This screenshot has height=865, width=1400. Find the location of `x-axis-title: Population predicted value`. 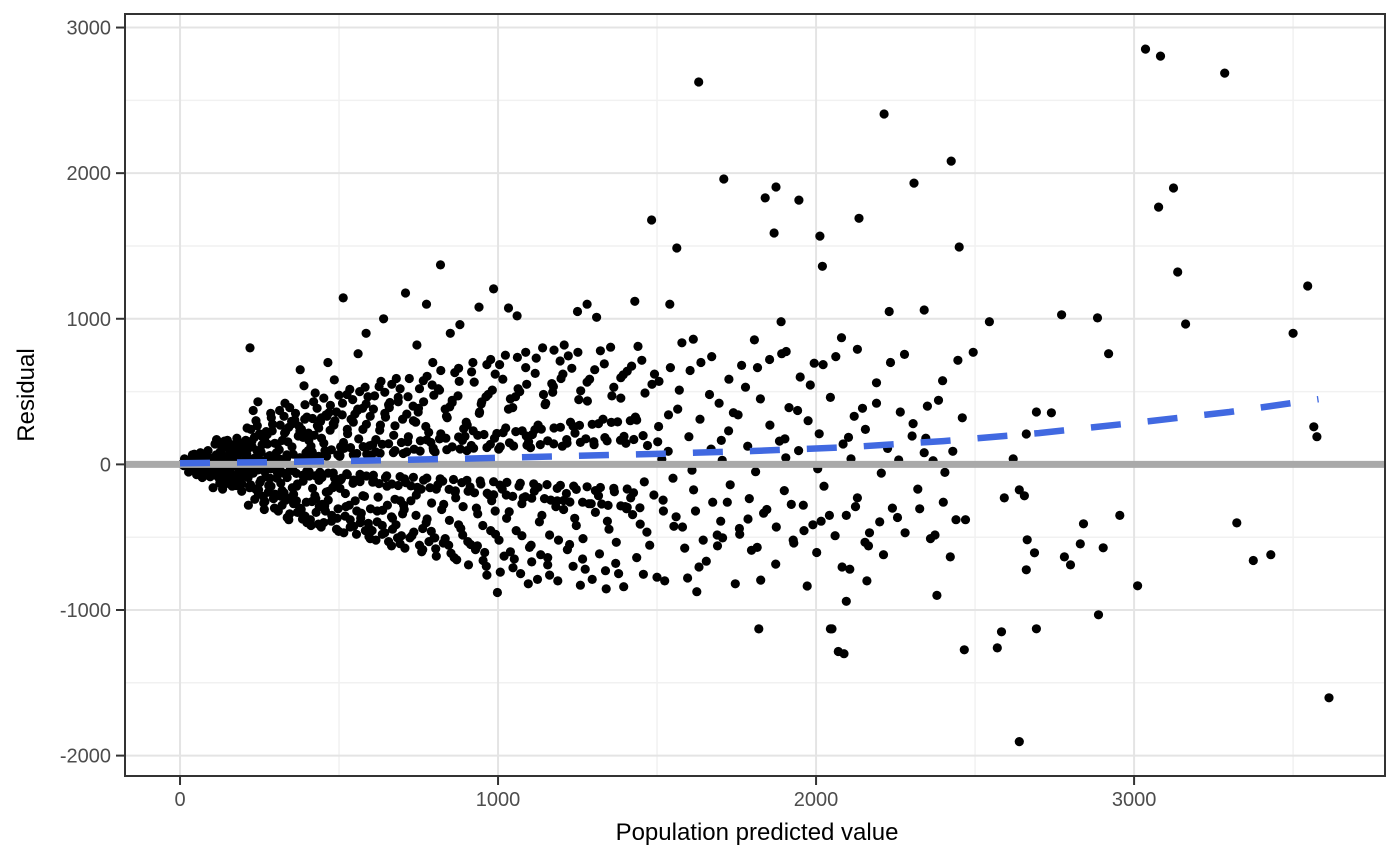

x-axis-title: Population predicted value is located at coordinates (757, 832).